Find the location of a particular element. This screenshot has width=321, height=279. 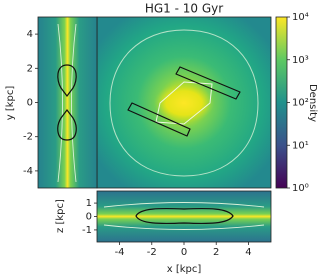

y-tick-label: 1 is located at coordinates (89, 203).